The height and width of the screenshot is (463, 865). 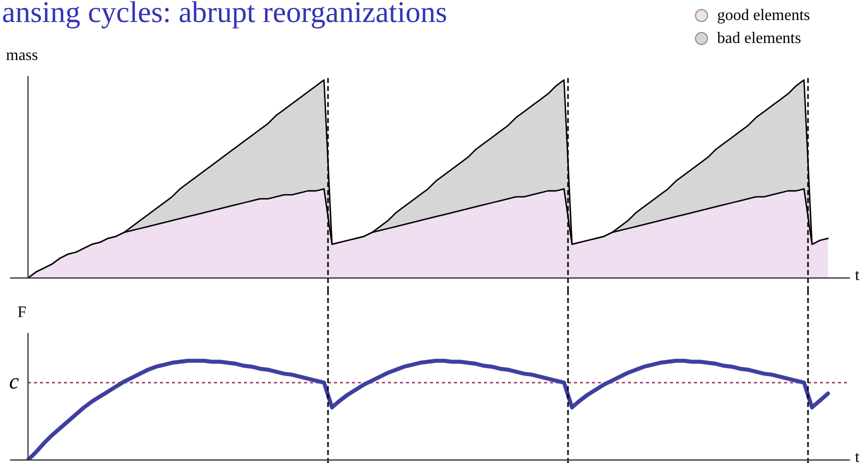 What do you see at coordinates (14, 381) in the screenshot?
I see `ref-line-label: c` at bounding box center [14, 381].